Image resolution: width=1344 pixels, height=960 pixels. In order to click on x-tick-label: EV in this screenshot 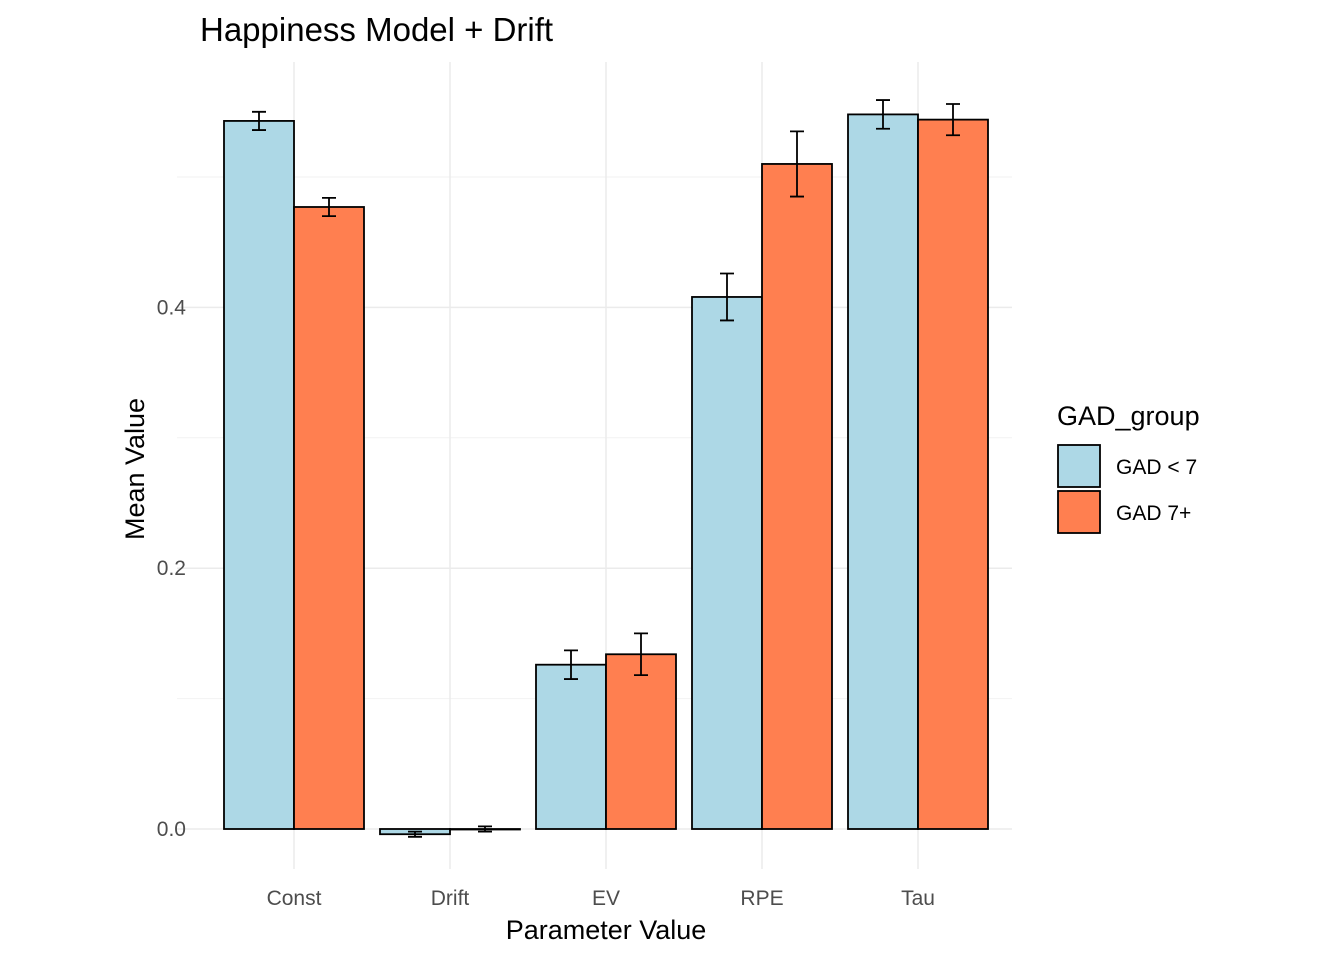, I will do `click(606, 898)`.